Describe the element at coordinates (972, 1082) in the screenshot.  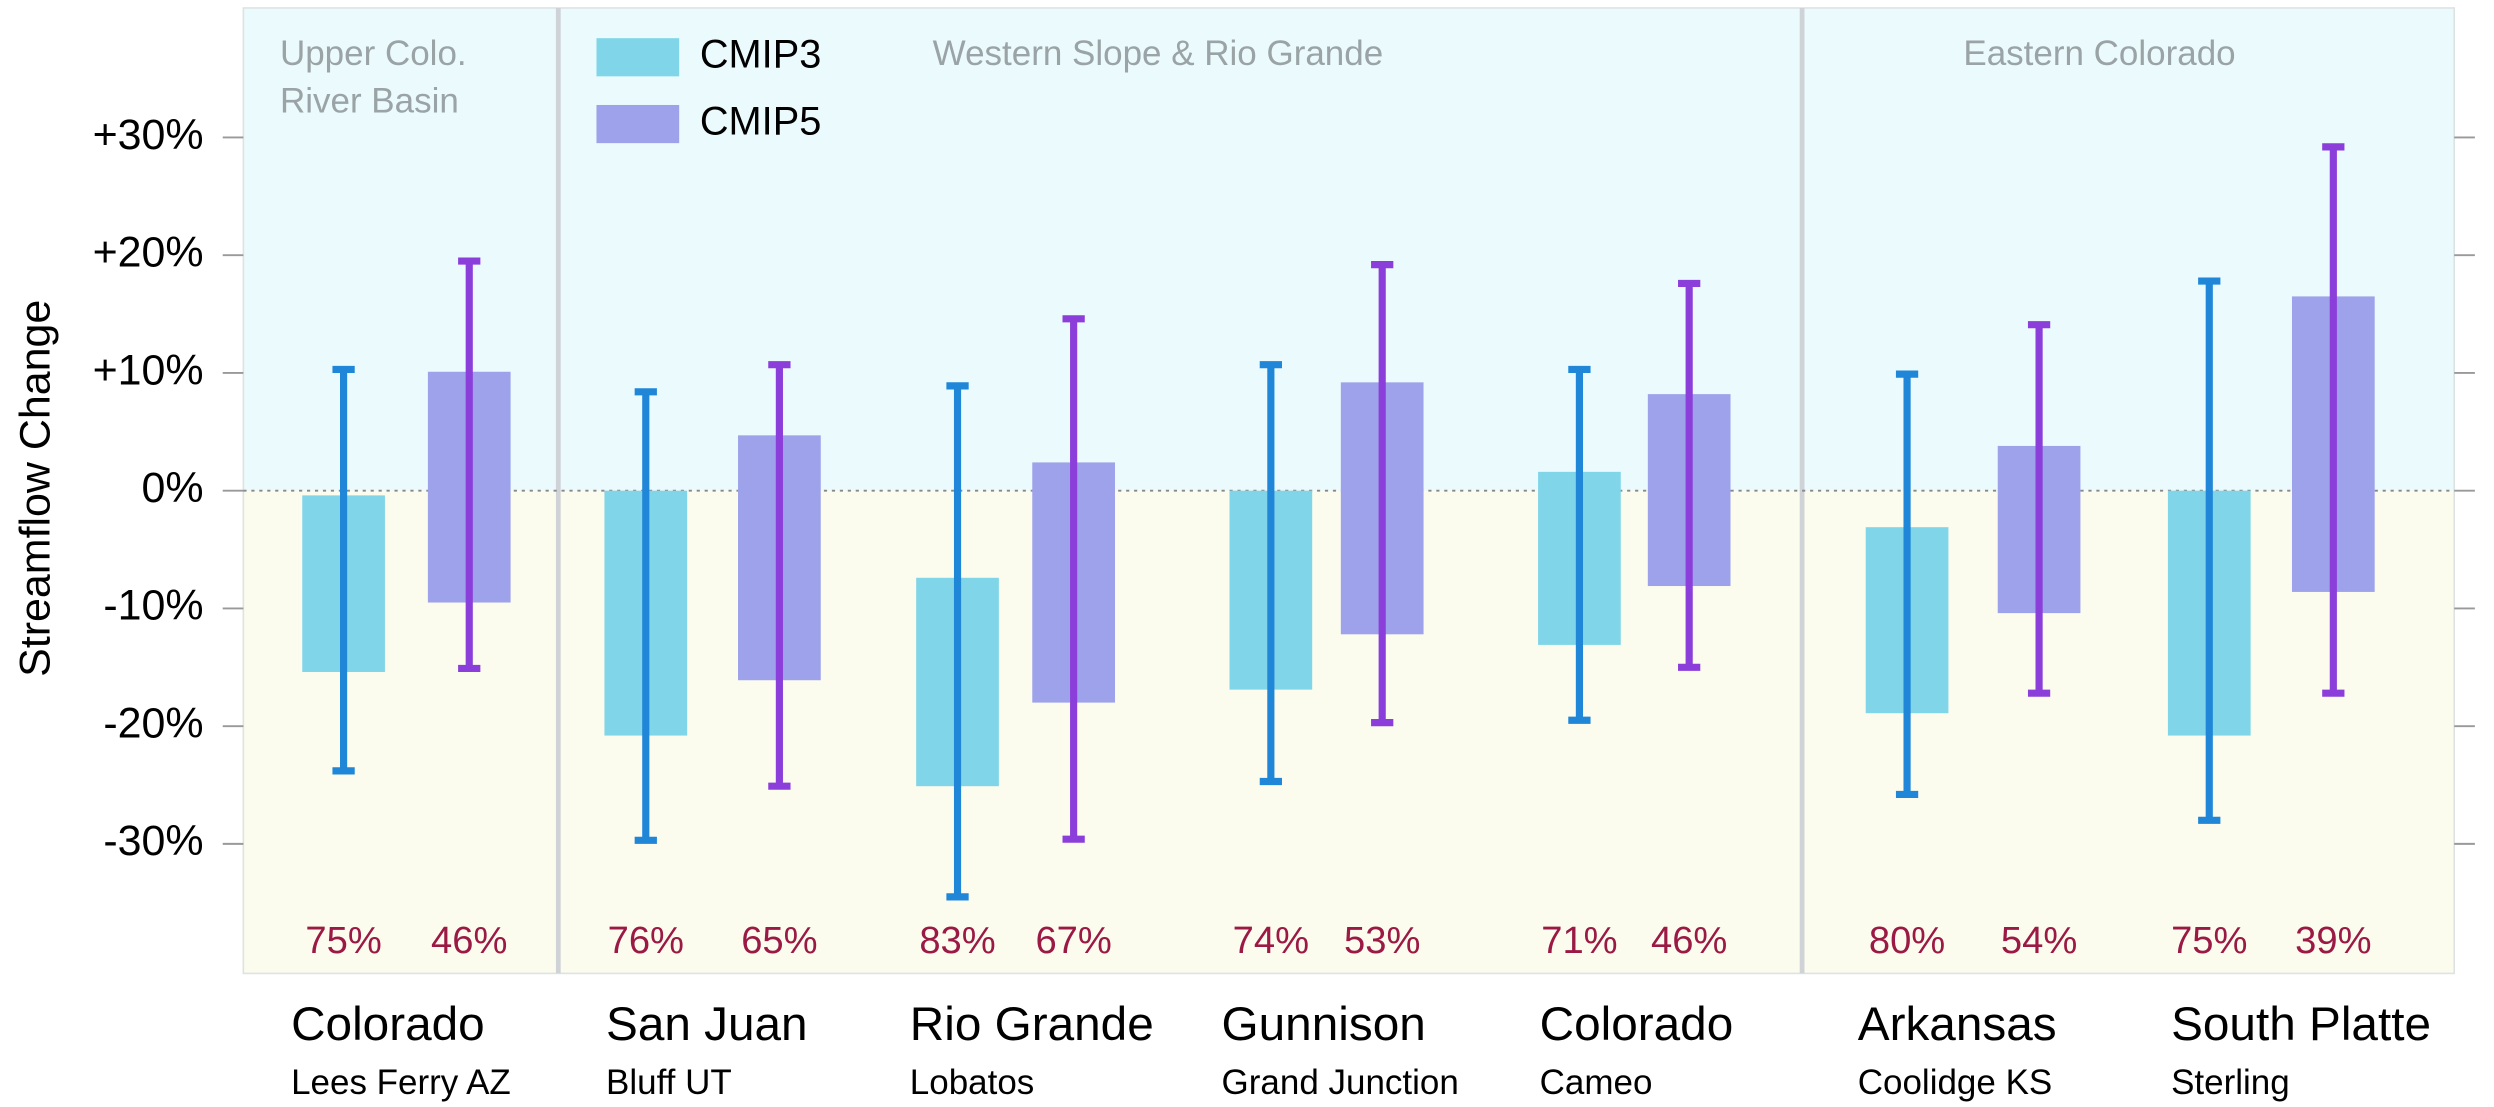
I see `category-sublabel: Lobatos` at that location.